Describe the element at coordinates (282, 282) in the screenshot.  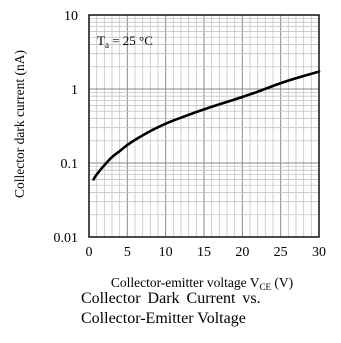
I see `x-axis-label-unit: (V)` at that location.